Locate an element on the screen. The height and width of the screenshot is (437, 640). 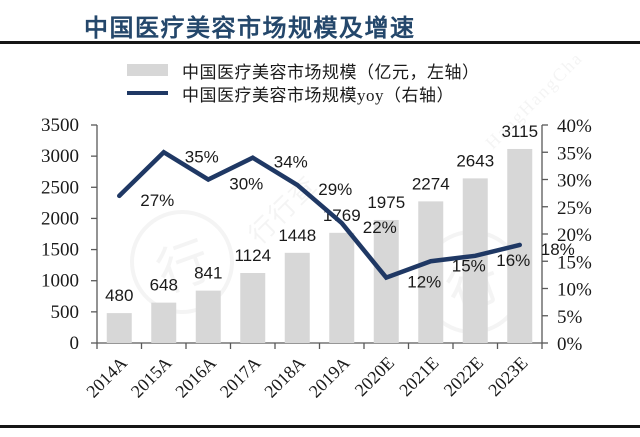
right-axis-tick-label: 15% is located at coordinates (574, 262).